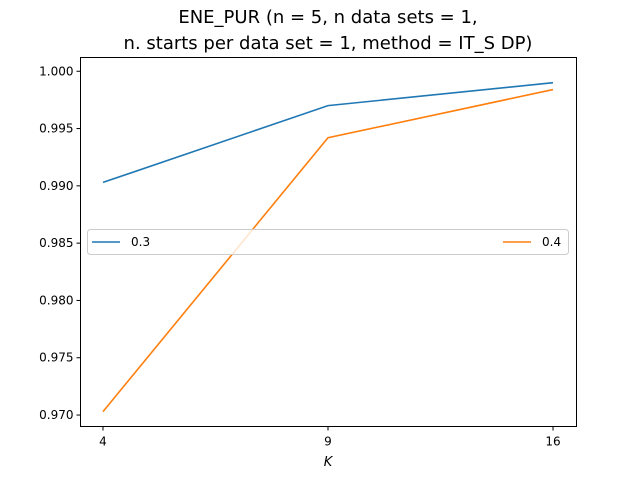 This screenshot has width=640, height=480. I want to click on x-axis-label: K, so click(329, 462).